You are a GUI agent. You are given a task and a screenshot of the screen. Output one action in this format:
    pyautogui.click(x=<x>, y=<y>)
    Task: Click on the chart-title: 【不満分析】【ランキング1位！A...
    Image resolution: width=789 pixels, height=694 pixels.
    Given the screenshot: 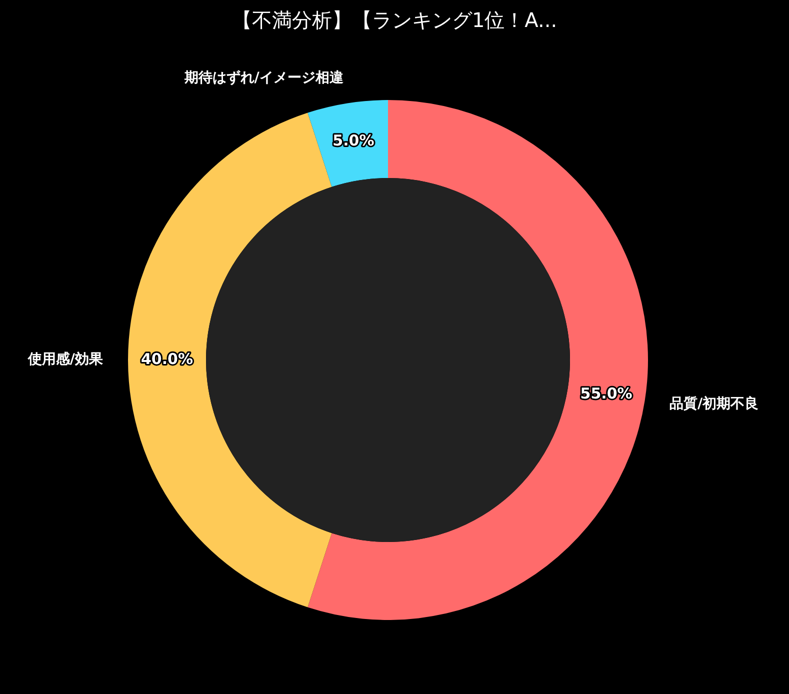 What is the action you would take?
    pyautogui.click(x=395, y=20)
    